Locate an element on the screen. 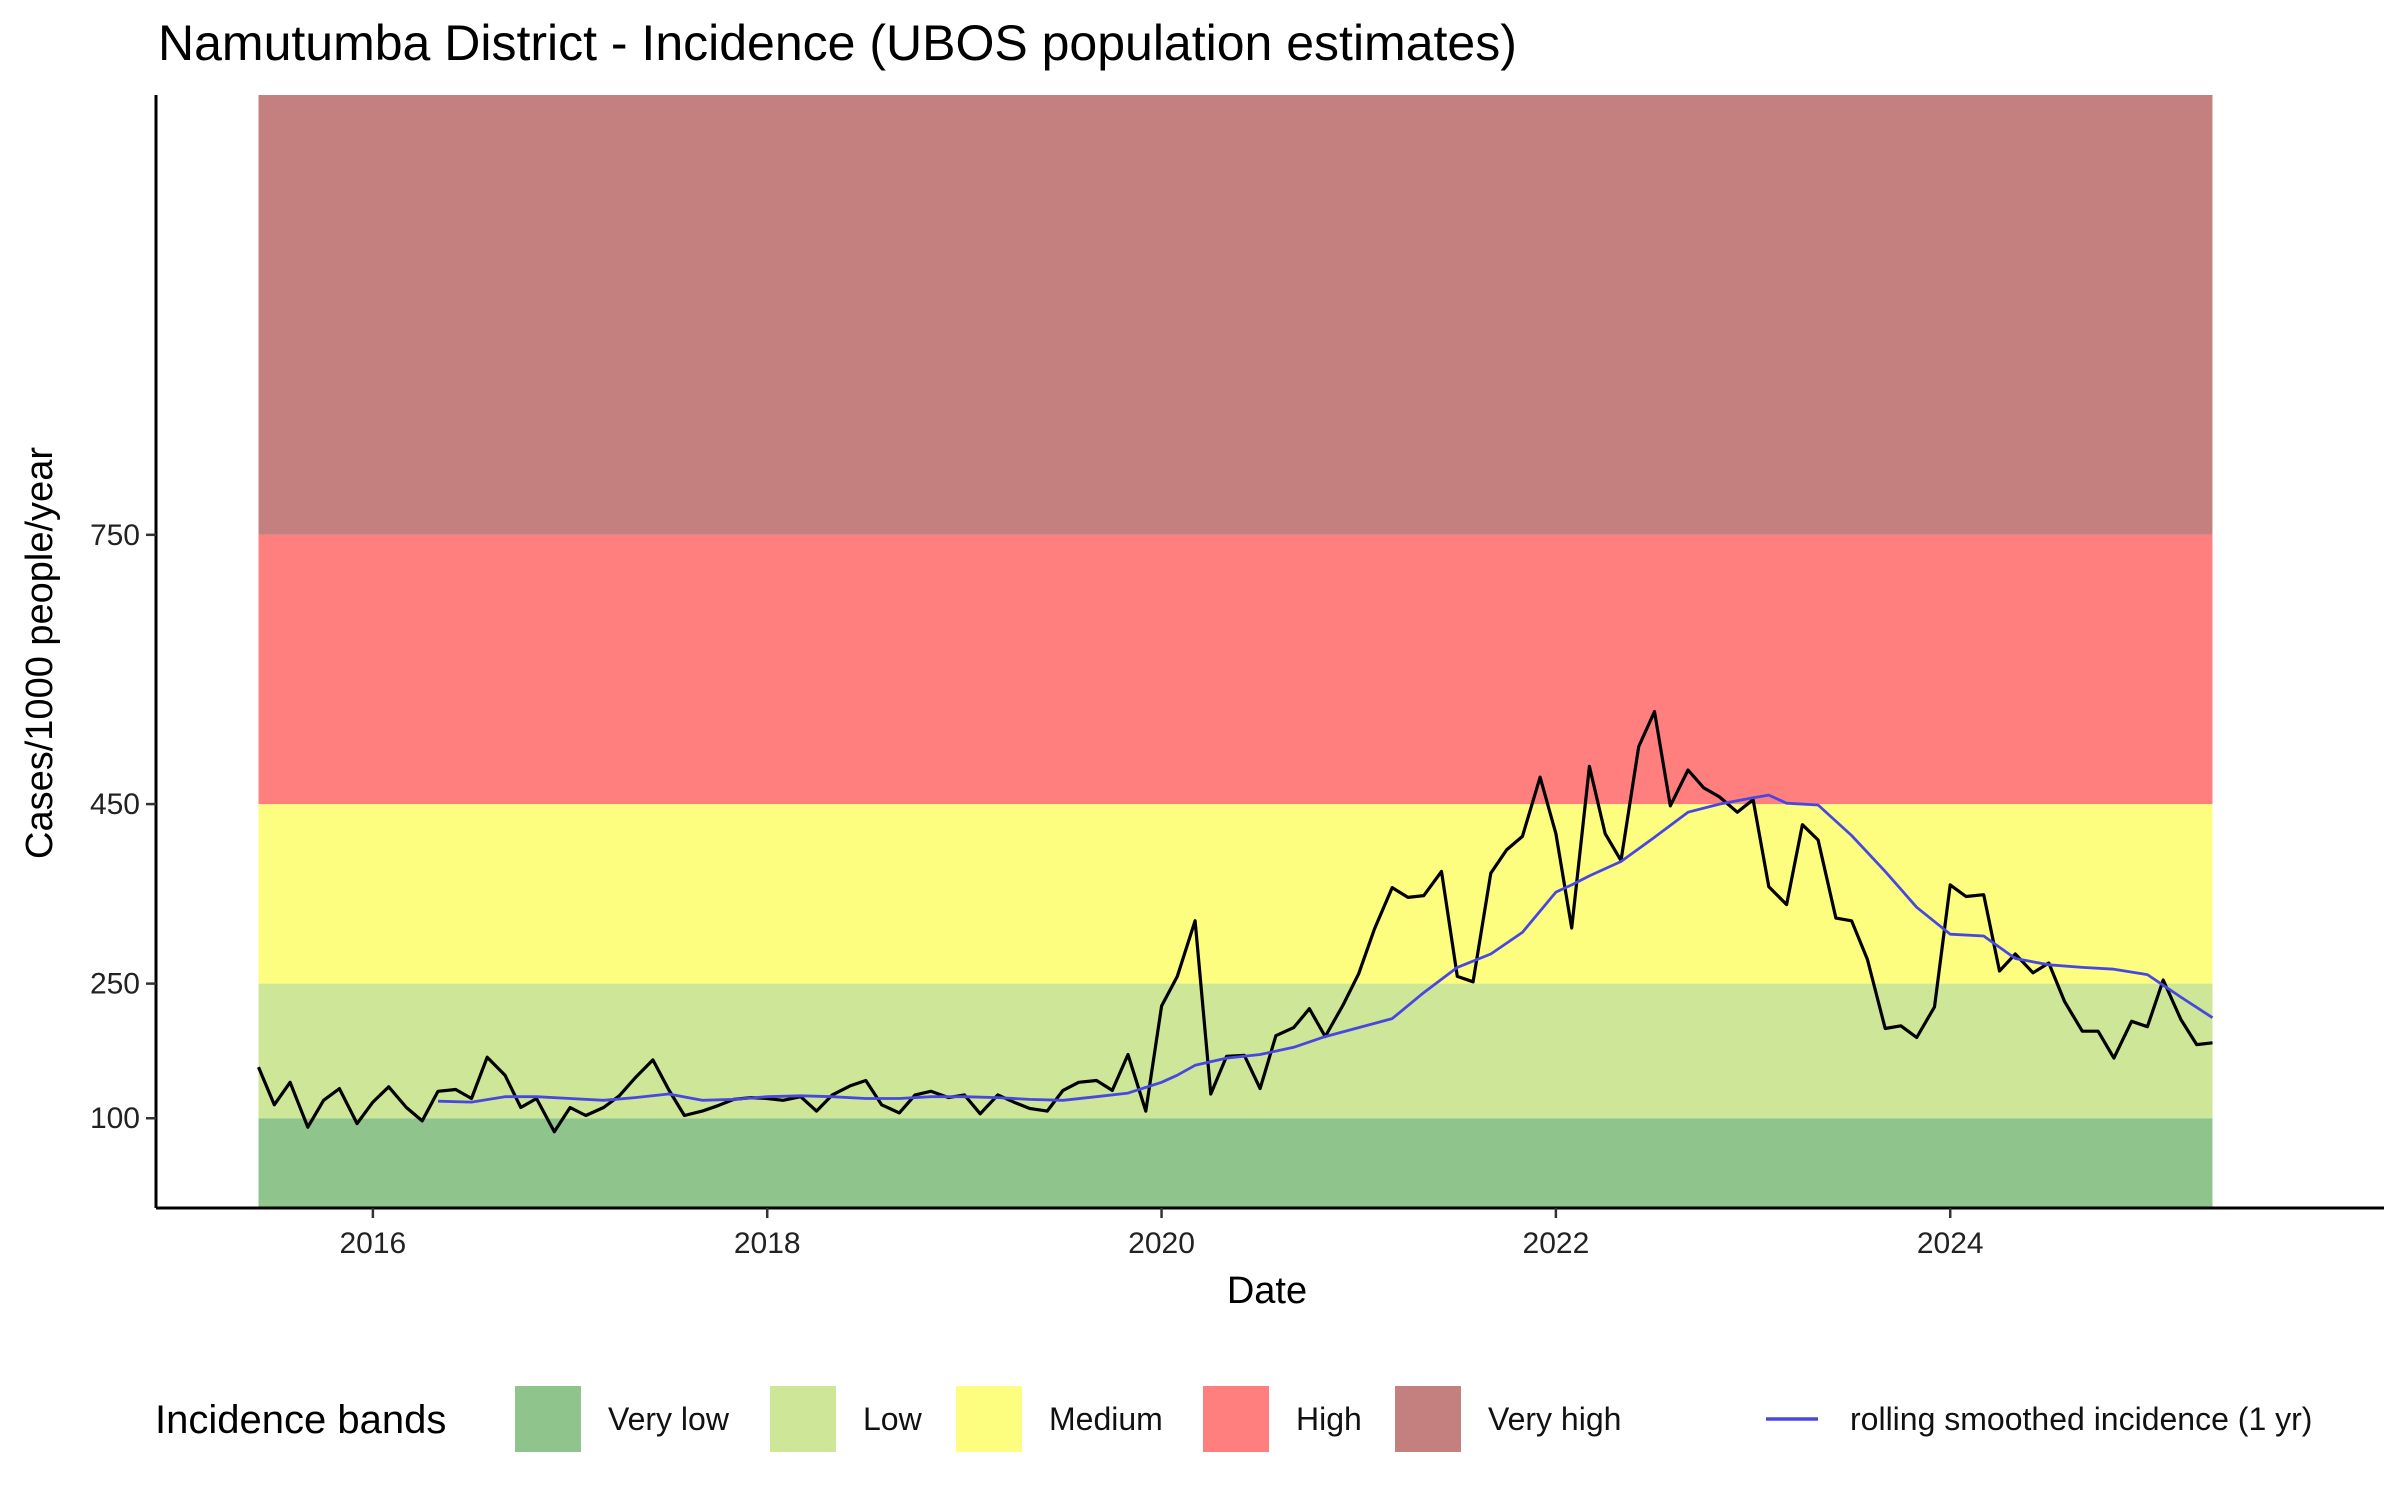 The image size is (2400, 1500). legend-key-high is located at coordinates (1236, 1419).